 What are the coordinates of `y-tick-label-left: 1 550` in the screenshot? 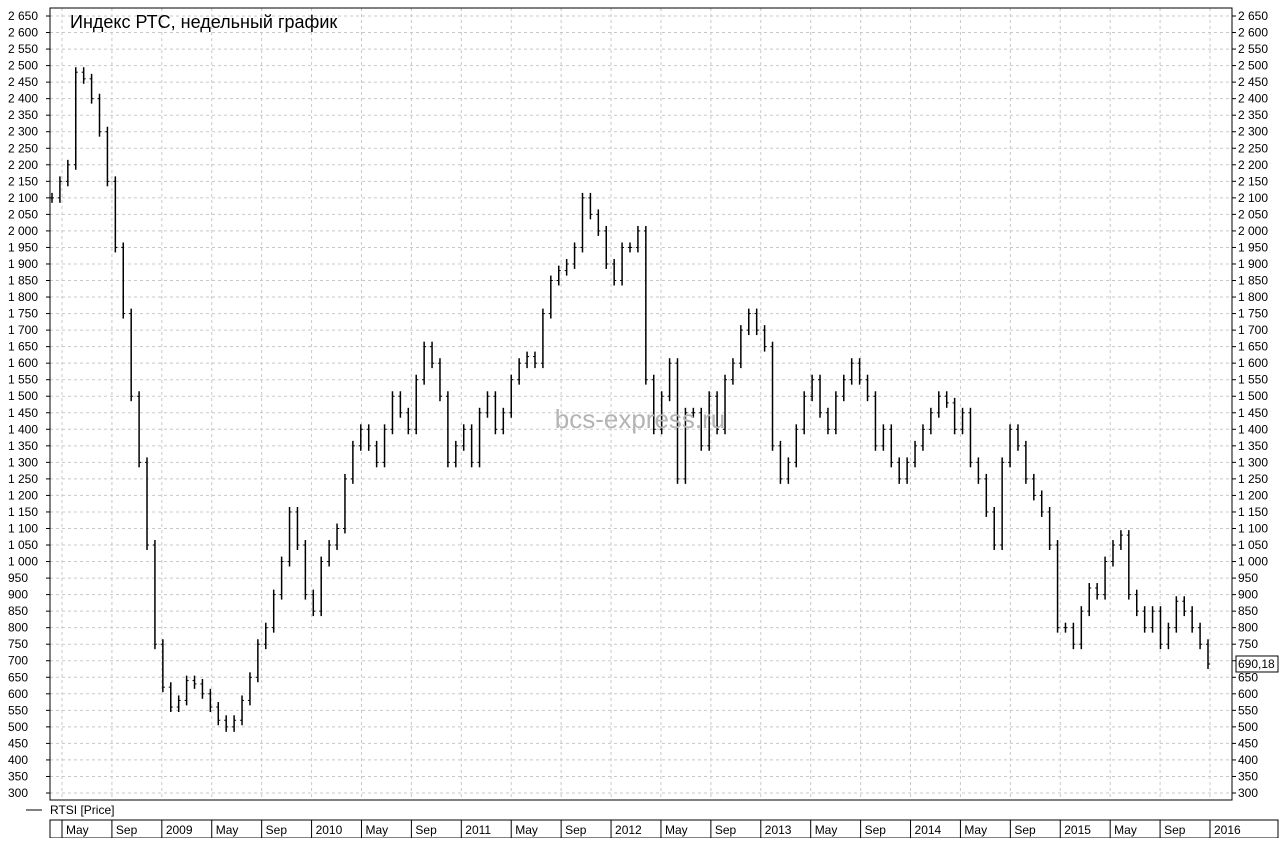 It's located at (23, 380).